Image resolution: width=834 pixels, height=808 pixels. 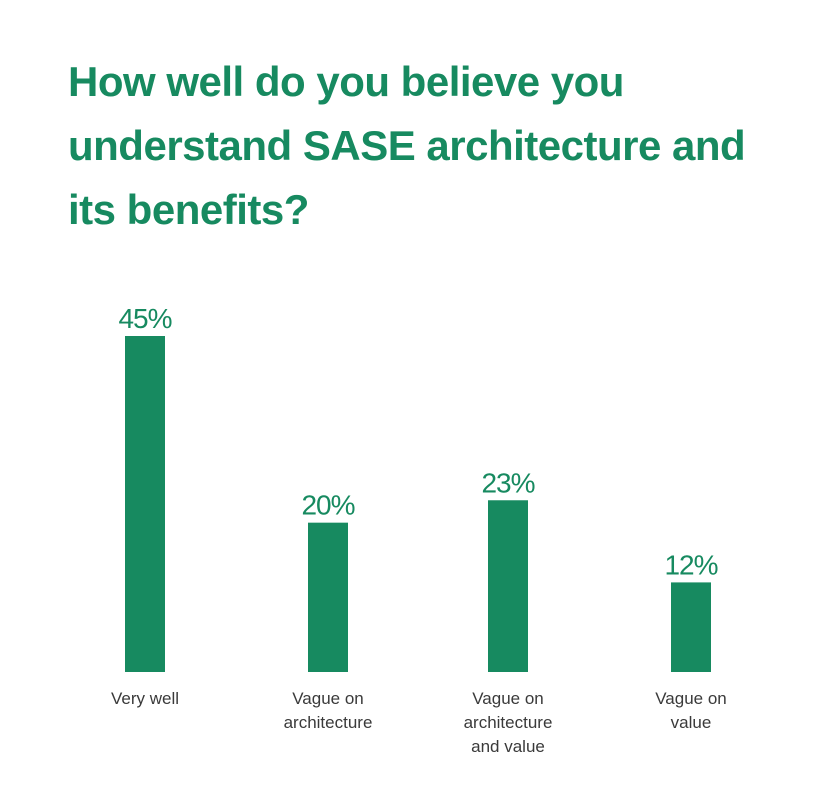 I want to click on category-label-2: Vague on architecture, so click(x=328, y=710).